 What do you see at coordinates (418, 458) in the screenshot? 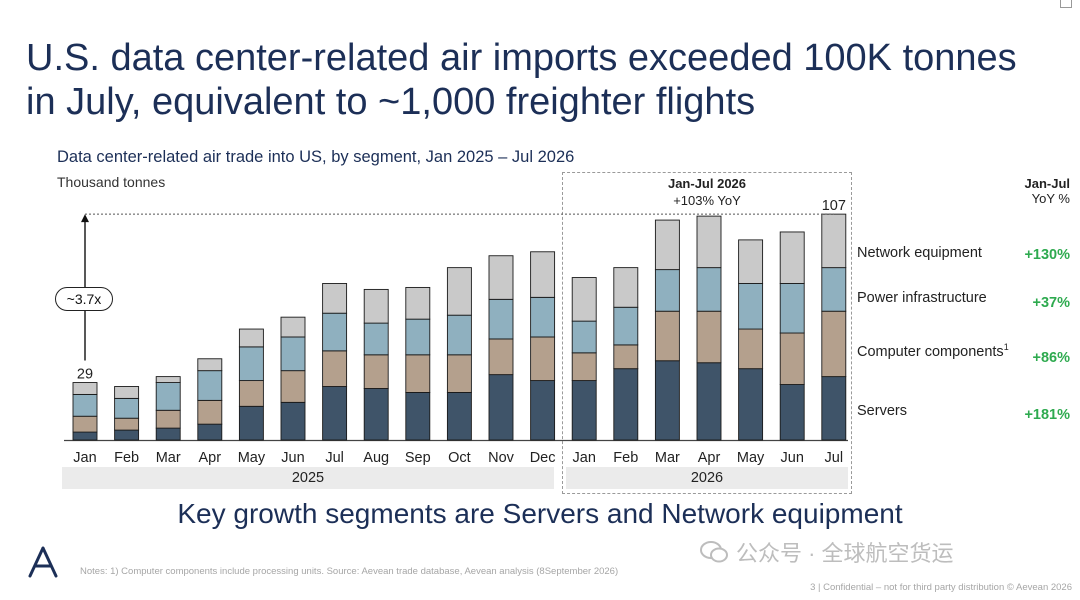
I see `x-tick-label: Sep` at bounding box center [418, 458].